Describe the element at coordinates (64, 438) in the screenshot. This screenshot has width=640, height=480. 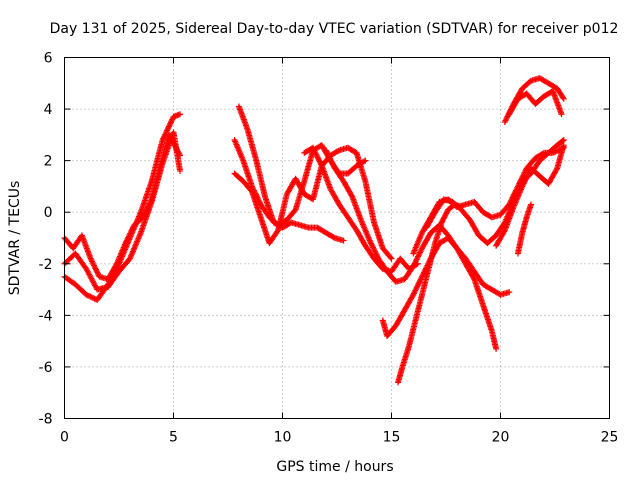
I see `x-tick-label: 0` at that location.